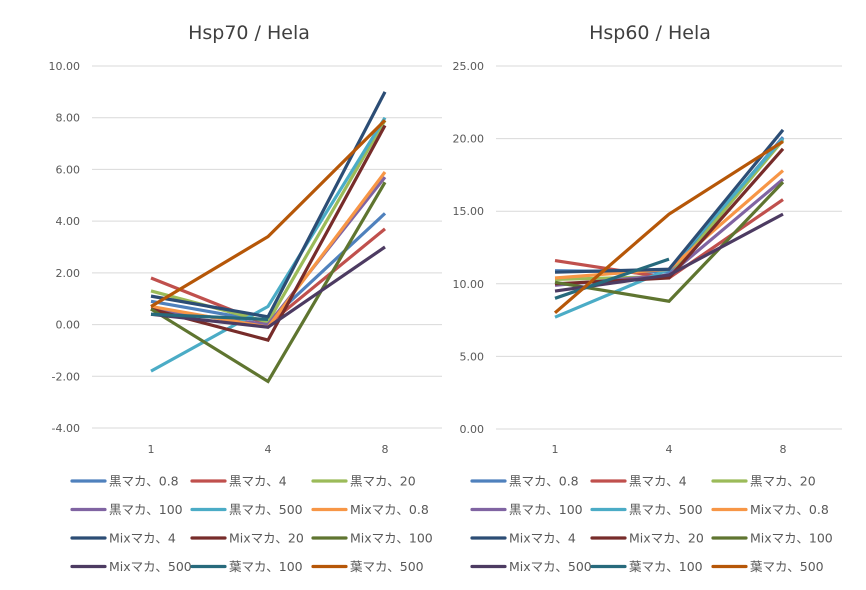 This screenshot has width=866, height=590. Describe the element at coordinates (66, 428) in the screenshot. I see `y-tick-label: -4.00` at that location.